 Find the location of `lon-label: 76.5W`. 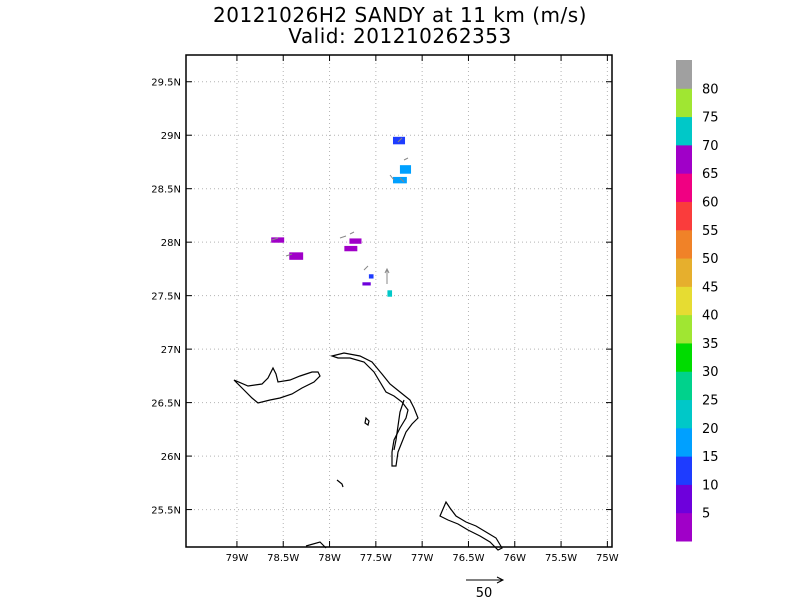

lon-label: 76.5W is located at coordinates (468, 558).